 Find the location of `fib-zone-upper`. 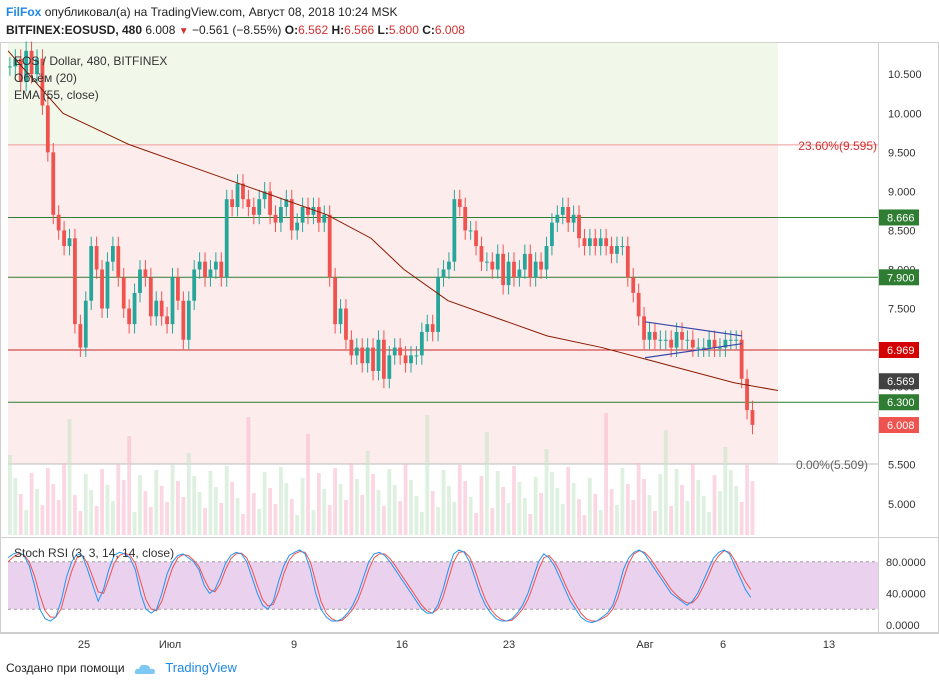

fib-zone-upper is located at coordinates (393, 94).